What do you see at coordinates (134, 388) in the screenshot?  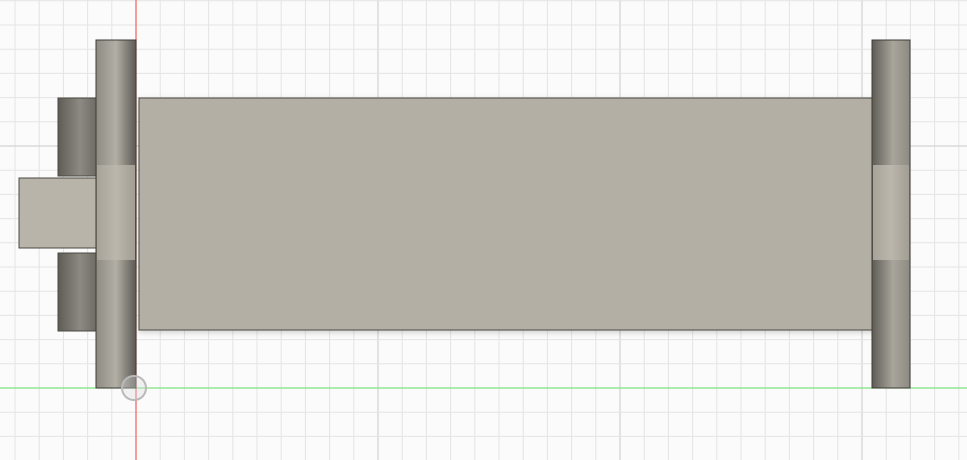 I see `origin-point-icon` at bounding box center [134, 388].